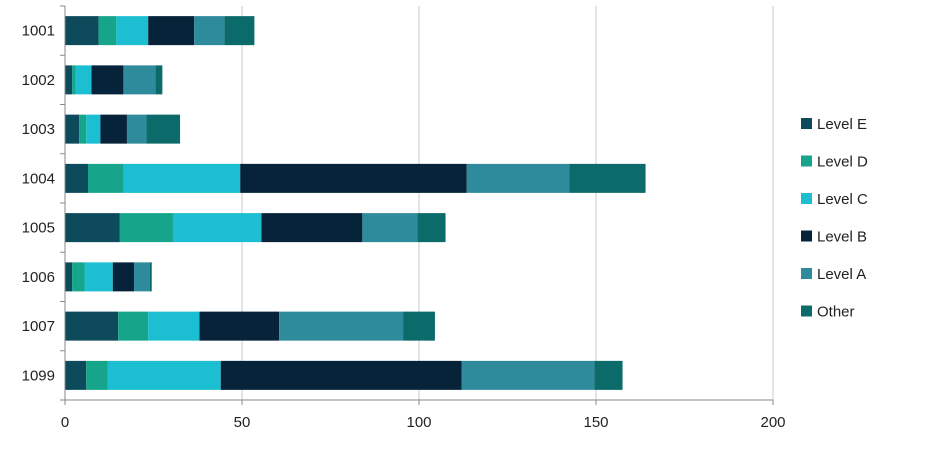 Image resolution: width=945 pixels, height=460 pixels. Describe the element at coordinates (806, 123) in the screenshot. I see `legend-swatch-level-e` at that location.